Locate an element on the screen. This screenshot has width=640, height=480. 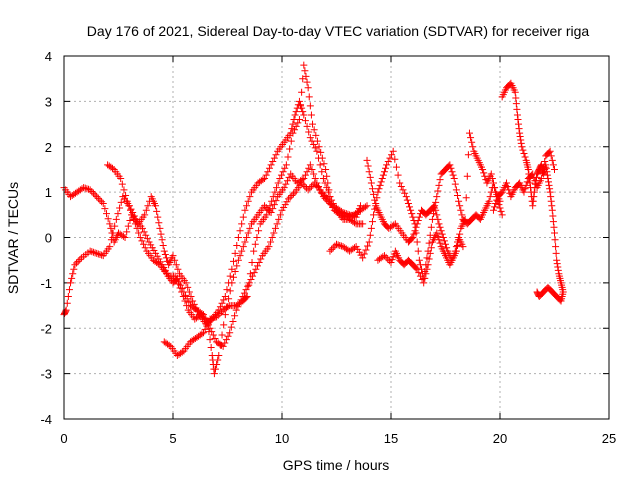
y-tick-label: 4 is located at coordinates (48, 56).